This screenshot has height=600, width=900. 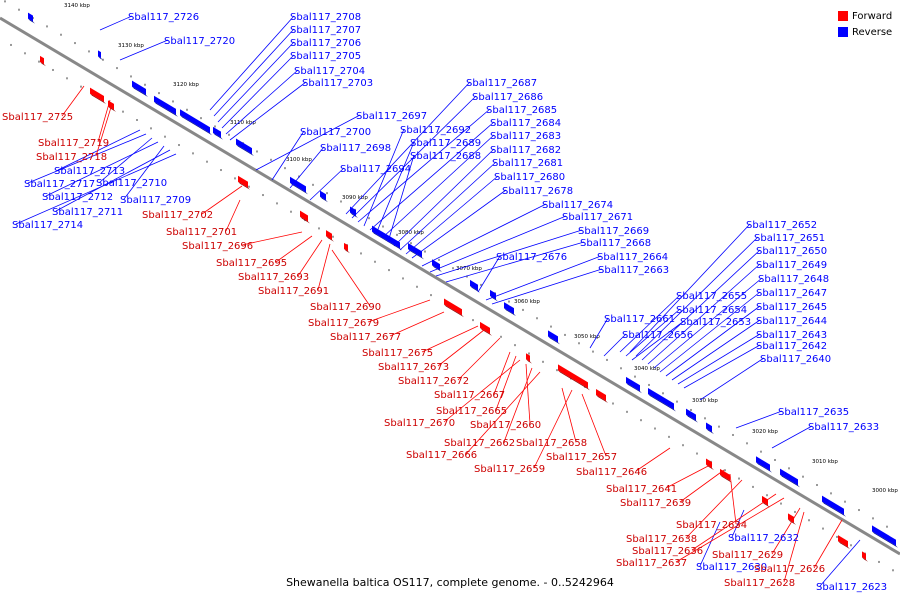 What do you see at coordinates (71, 157) in the screenshot?
I see `forward-gene-label: Sbal117_2718` at bounding box center [71, 157].